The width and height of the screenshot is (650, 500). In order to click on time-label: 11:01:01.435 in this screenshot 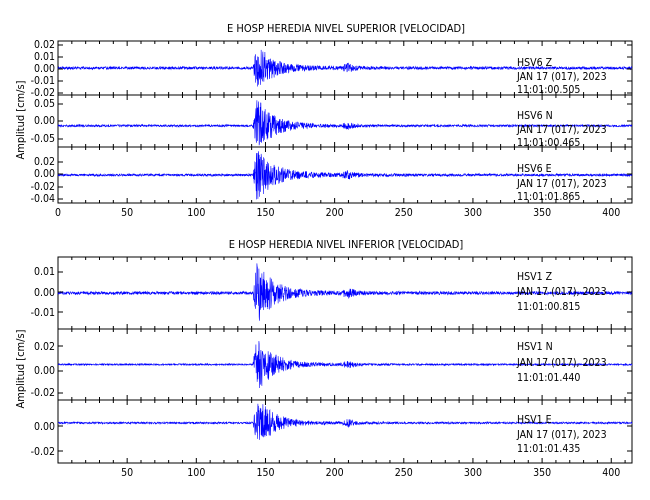, I will do `click(548, 449)`.